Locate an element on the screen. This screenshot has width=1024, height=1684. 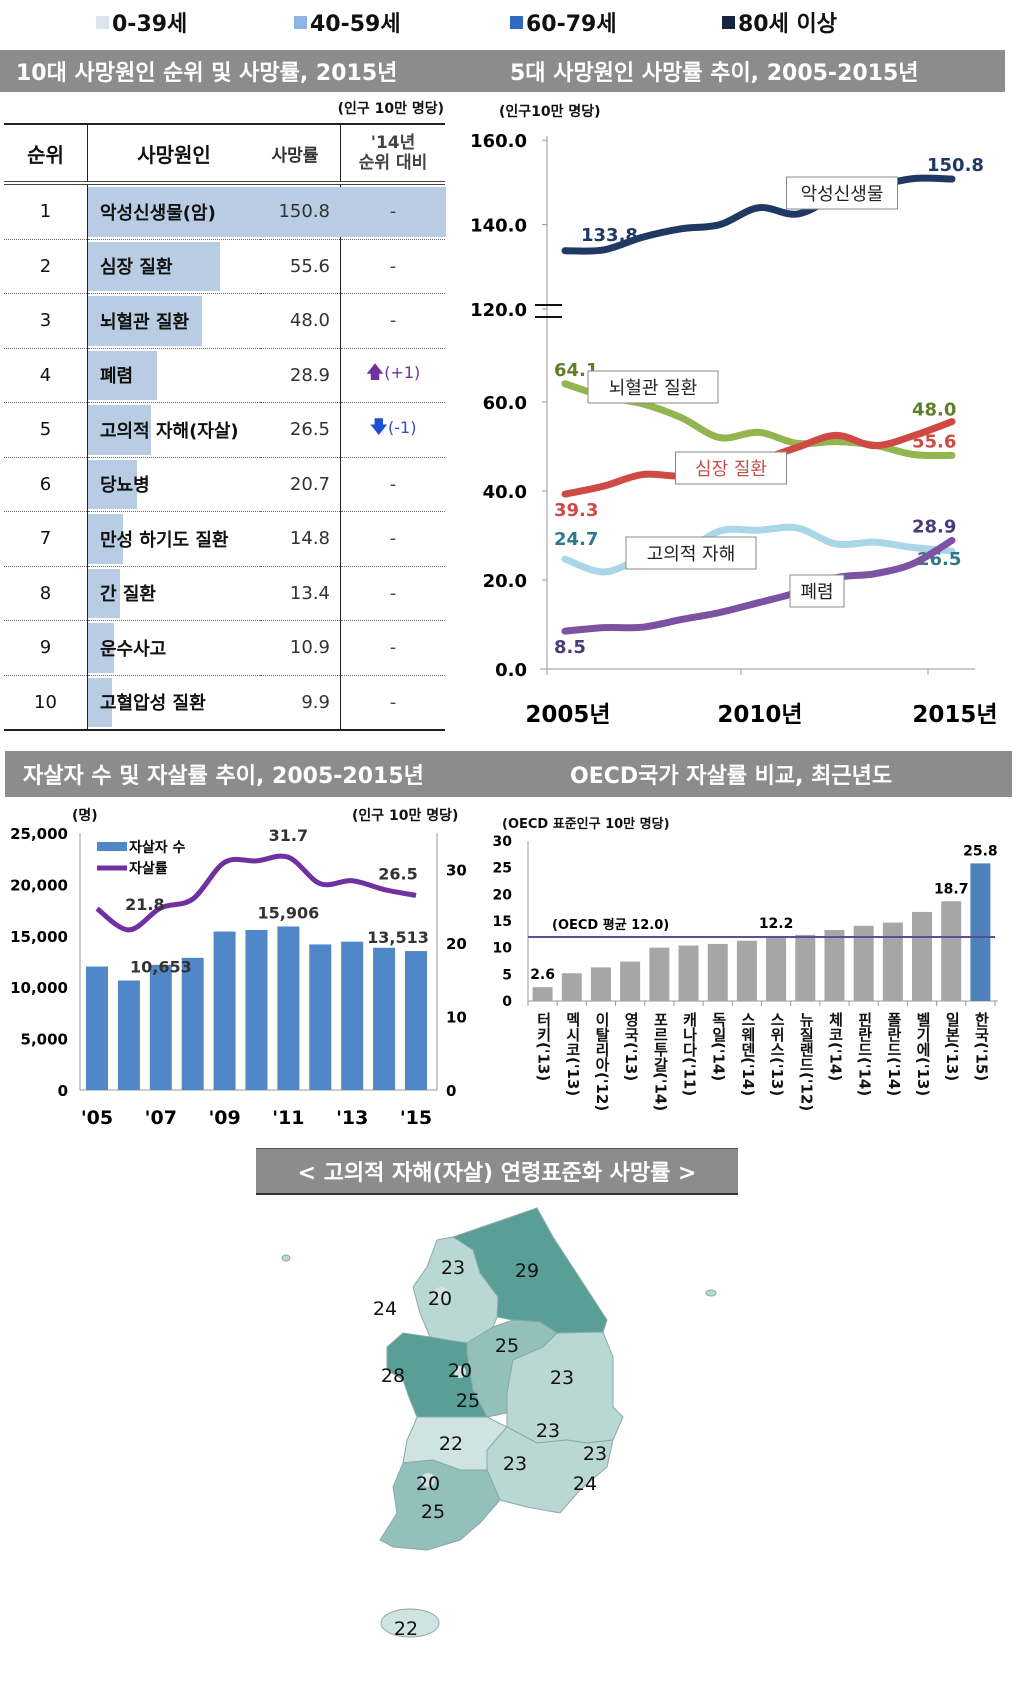
y-tick-label: 30 is located at coordinates (503, 842).